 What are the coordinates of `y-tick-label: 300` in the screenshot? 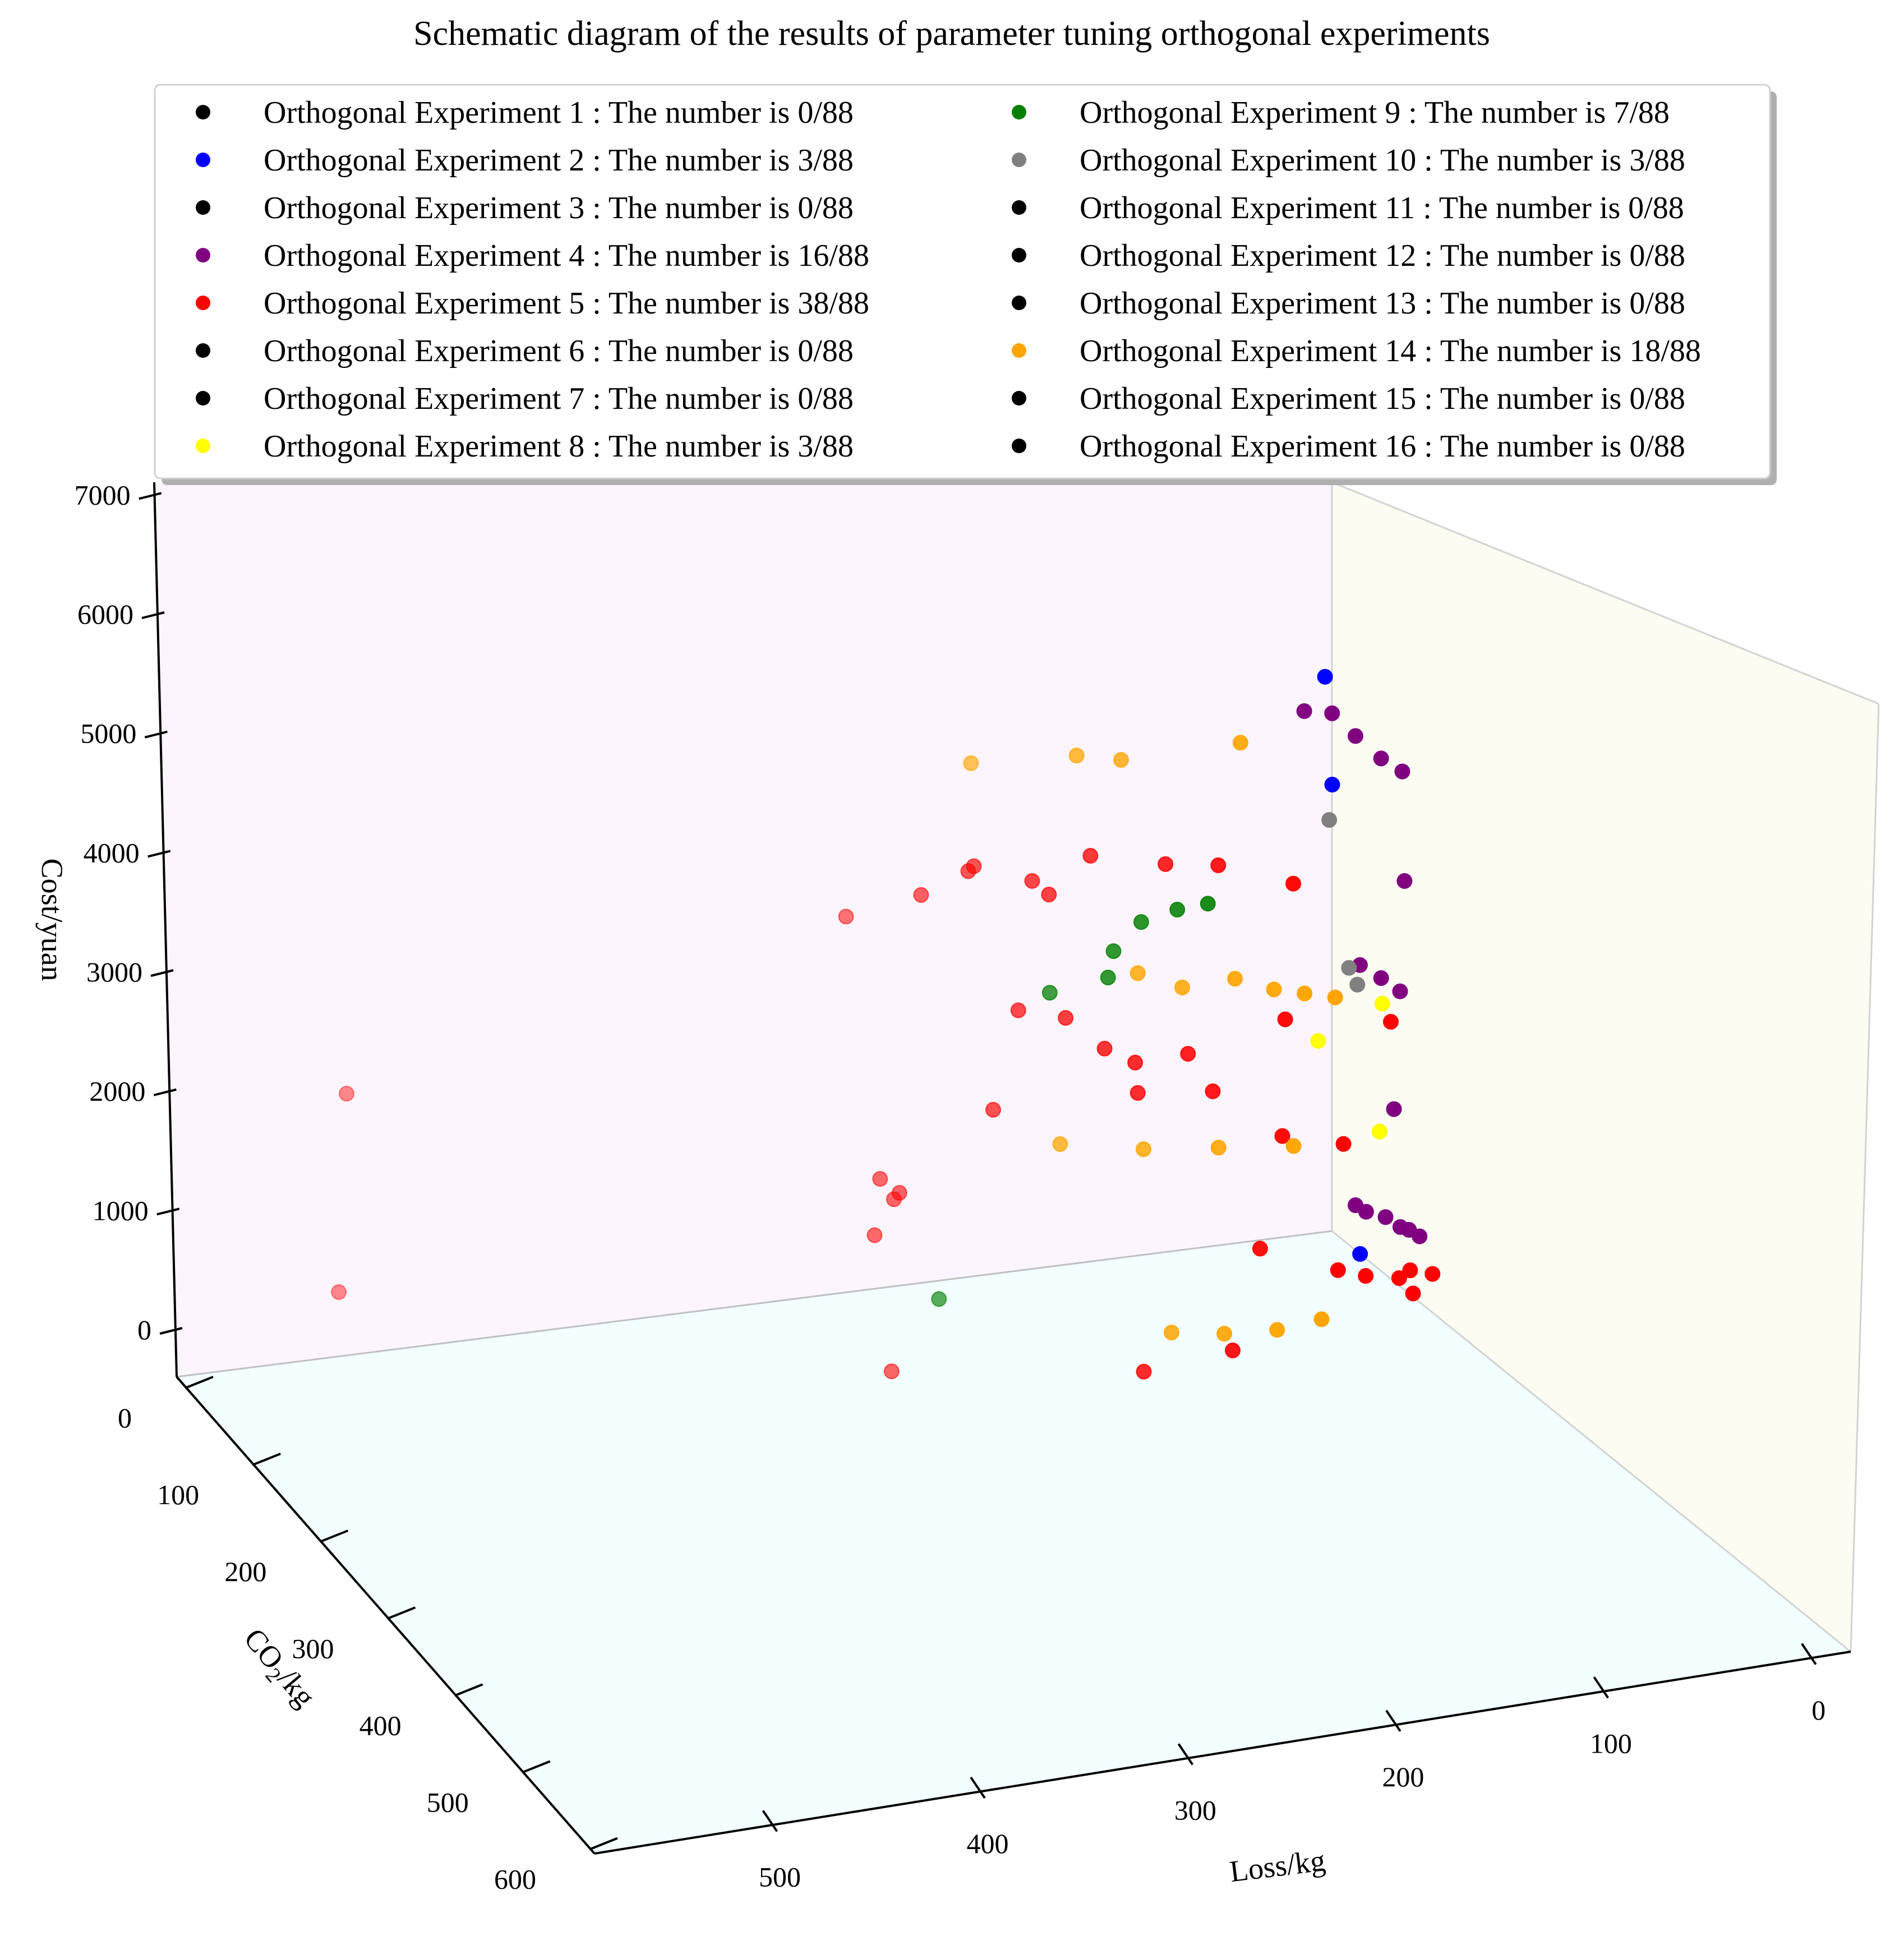 It's located at (313, 1648).